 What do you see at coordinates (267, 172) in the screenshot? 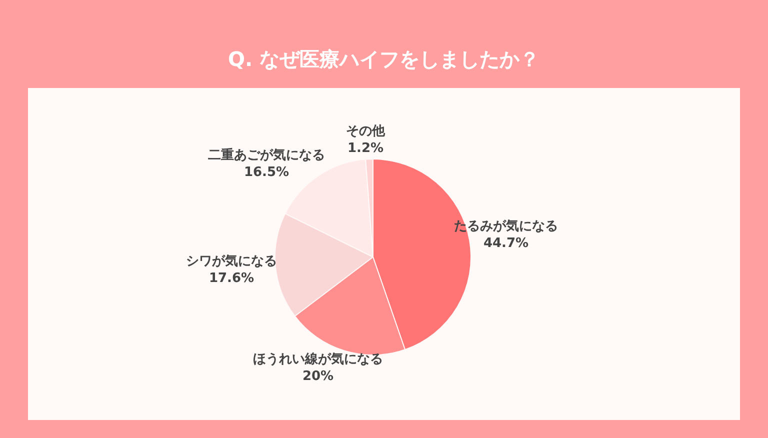
I see `data-label: 16.5%` at bounding box center [267, 172].